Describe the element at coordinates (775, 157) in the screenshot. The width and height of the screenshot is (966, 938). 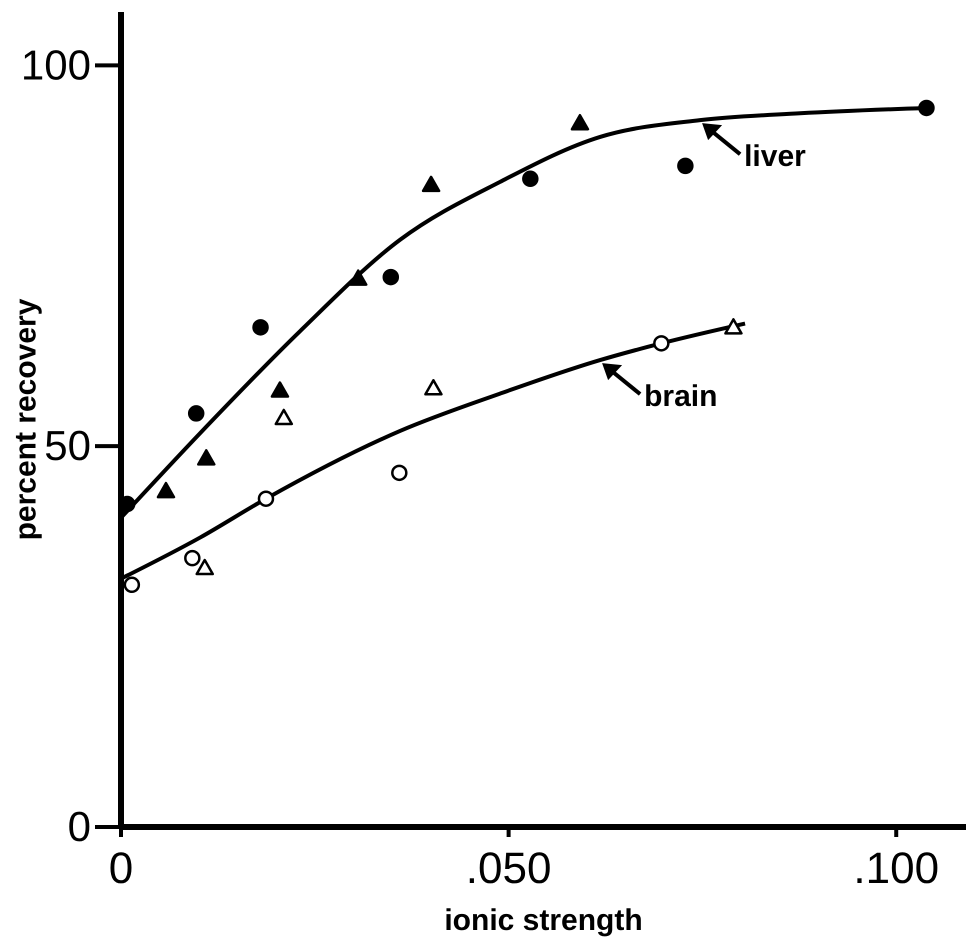
I see `legend-label: liver` at that location.